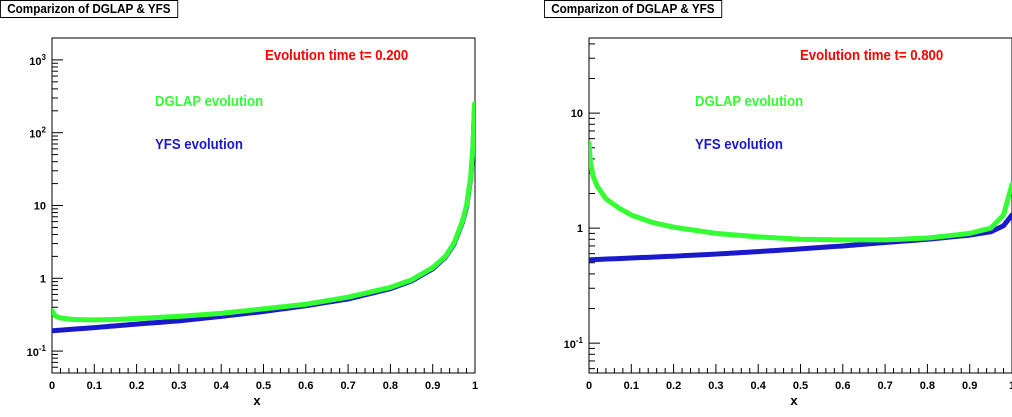 The height and width of the screenshot is (417, 1012). What do you see at coordinates (633, 9) in the screenshot?
I see `chart-title-2: Comparizon of DGLAP & YFS` at bounding box center [633, 9].